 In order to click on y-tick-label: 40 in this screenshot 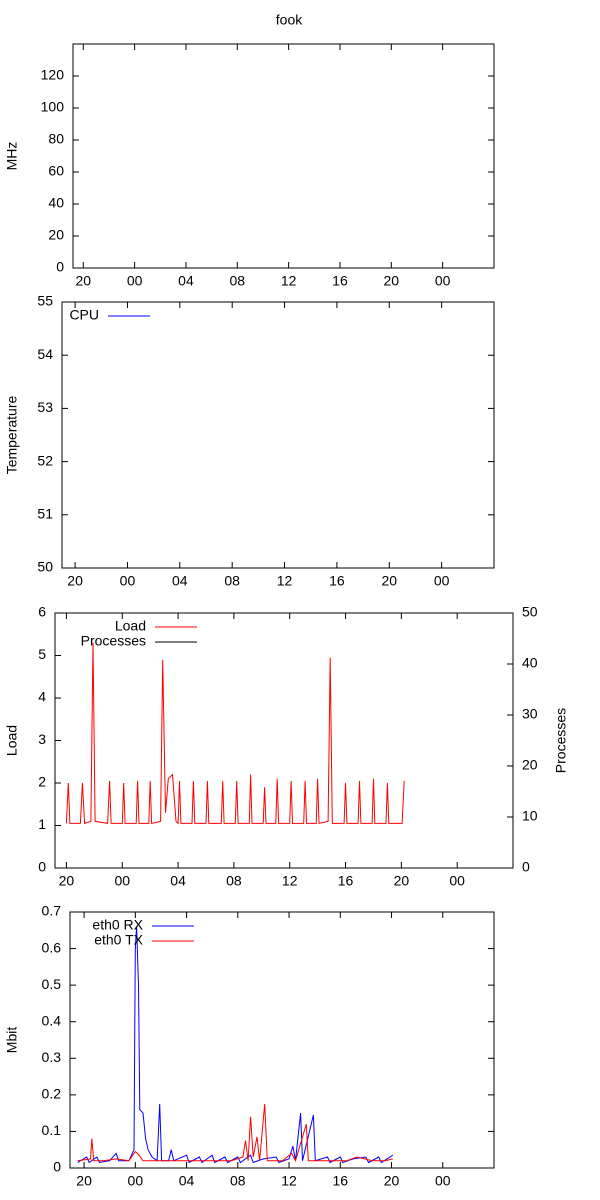, I will do `click(56, 203)`.